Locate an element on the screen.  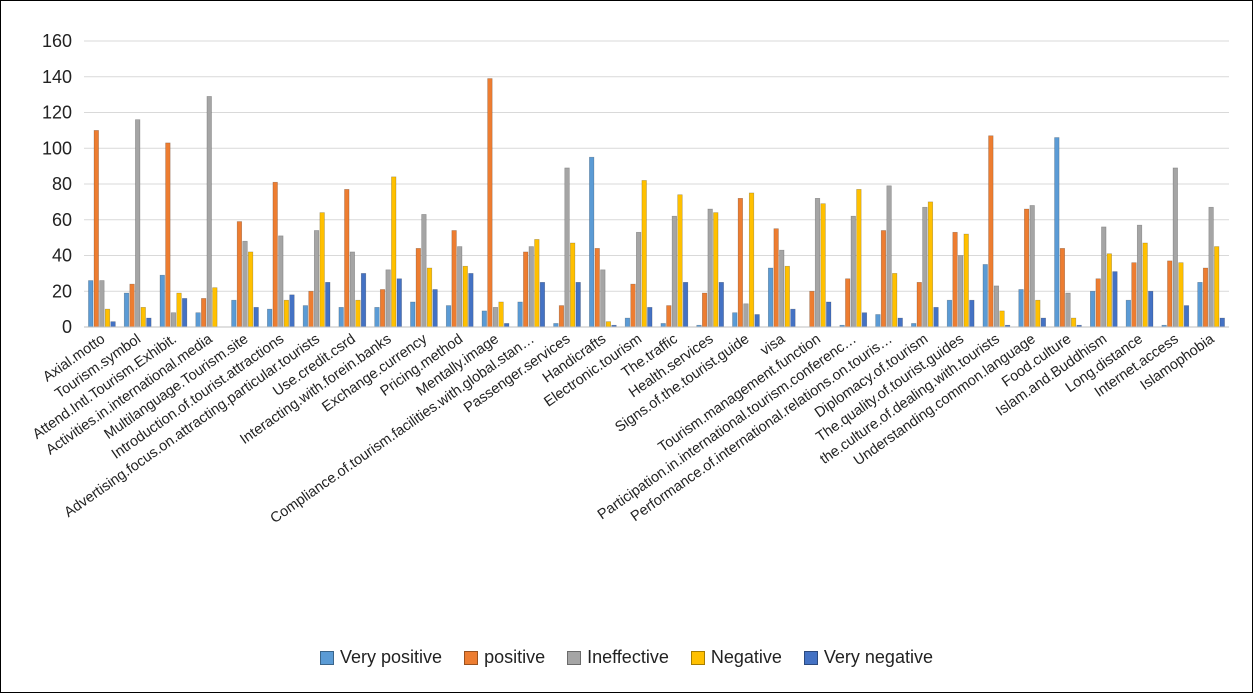
y-tick-label: 0 is located at coordinates (67, 327).